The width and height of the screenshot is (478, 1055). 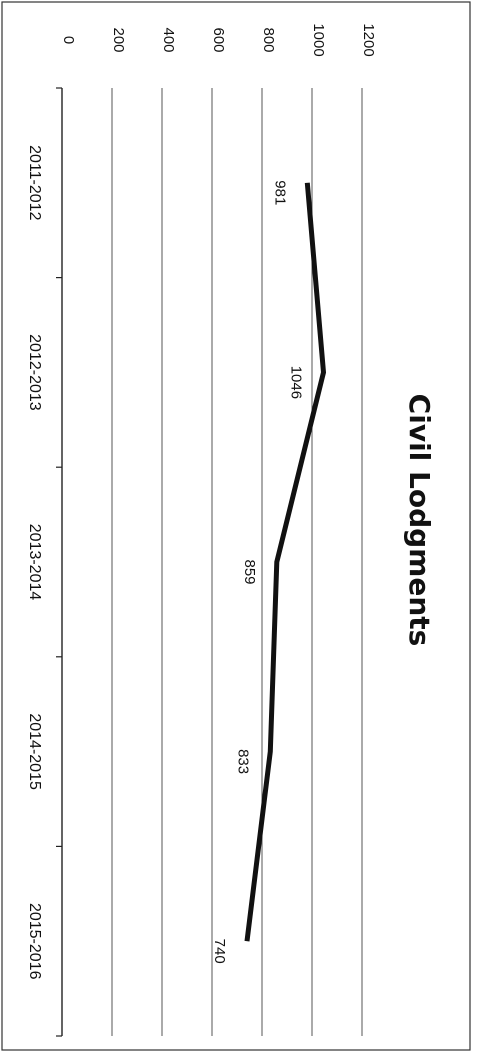 What do you see at coordinates (34, 941) in the screenshot?
I see `category-label: 2015-2016` at bounding box center [34, 941].